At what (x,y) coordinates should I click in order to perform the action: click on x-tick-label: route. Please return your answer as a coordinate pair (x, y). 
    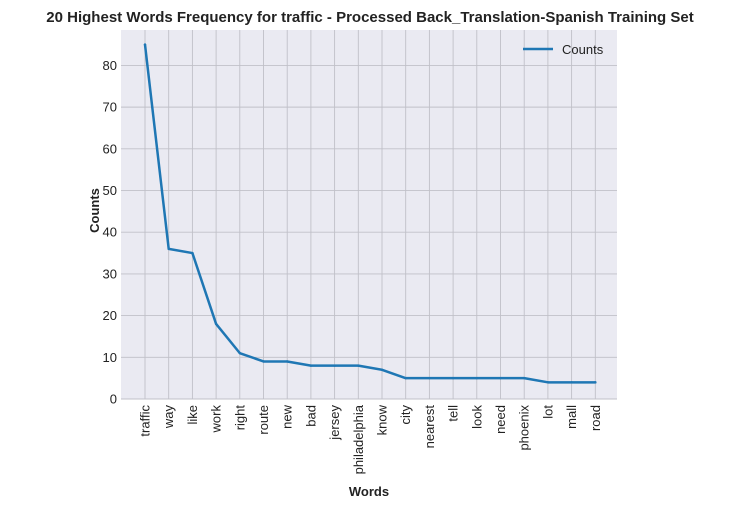
    Looking at the image, I should click on (263, 420).